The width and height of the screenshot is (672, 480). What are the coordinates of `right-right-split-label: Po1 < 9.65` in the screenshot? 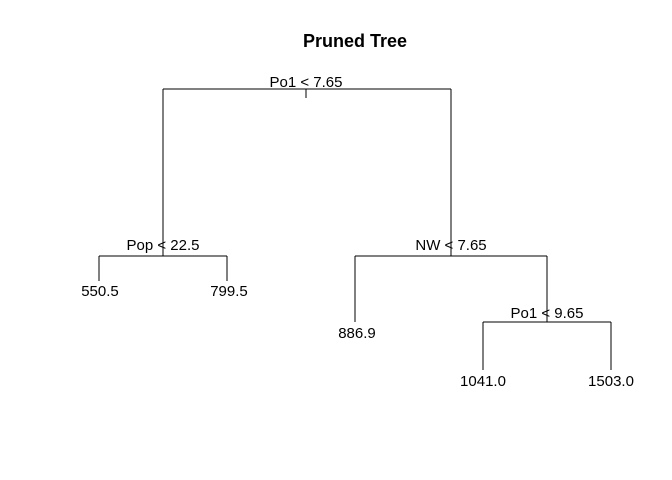 It's located at (547, 313).